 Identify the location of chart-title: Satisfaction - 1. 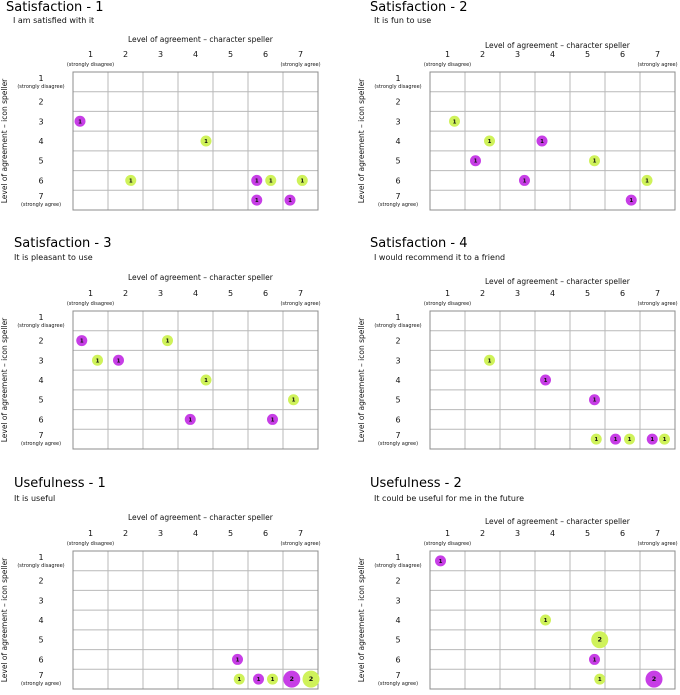
(55, 7).